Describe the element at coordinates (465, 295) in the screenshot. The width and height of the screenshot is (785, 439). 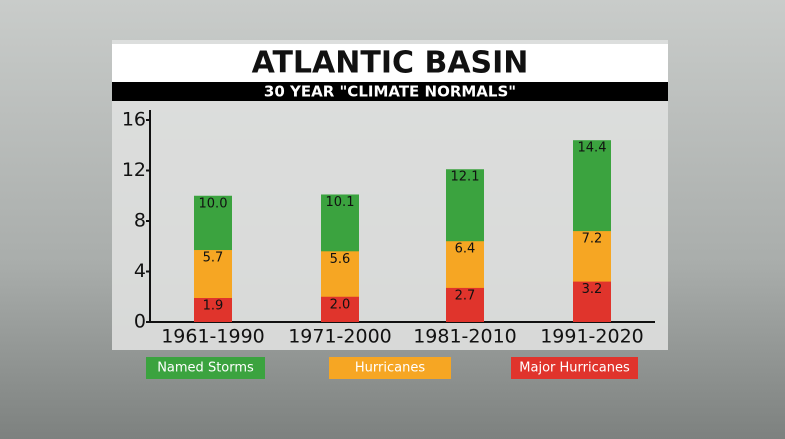
I see `data-label: 2.7` at that location.